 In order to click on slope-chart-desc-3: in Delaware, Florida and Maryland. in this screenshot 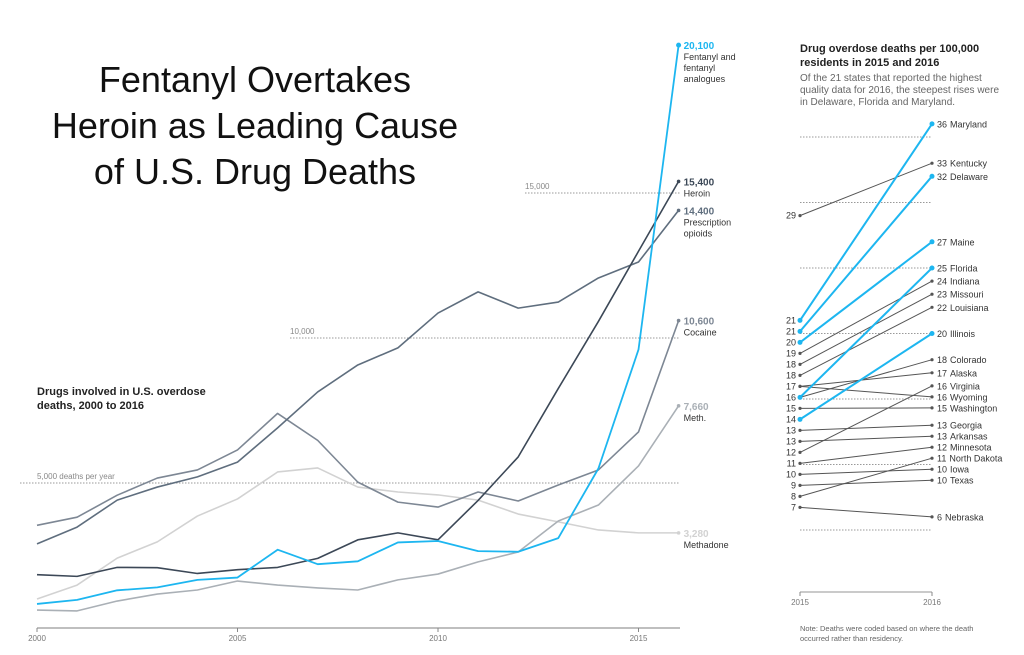, I will do `click(877, 102)`.